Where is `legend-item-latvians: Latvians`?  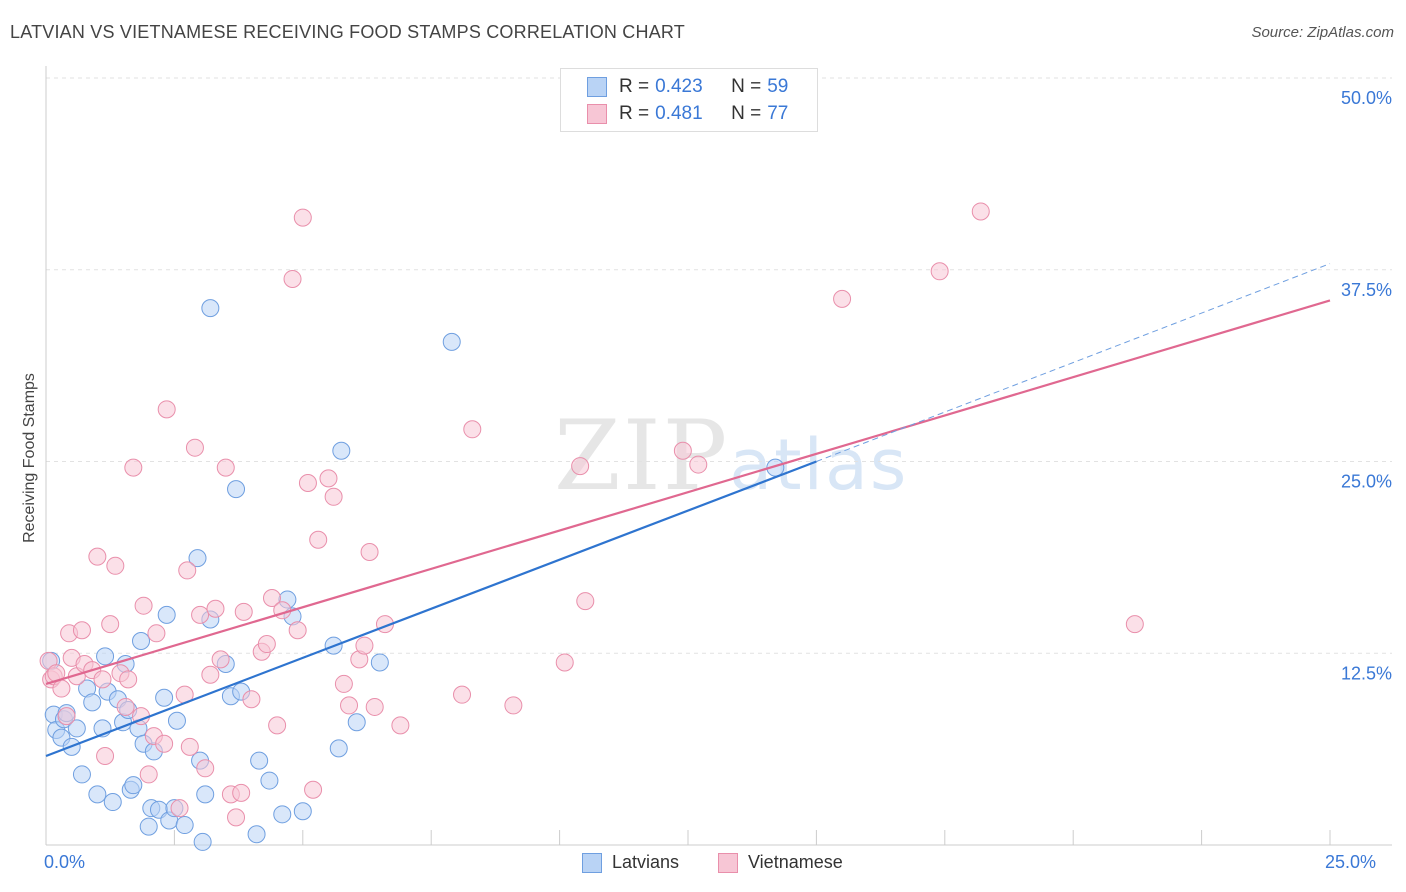 legend-item-latvians: Latvians is located at coordinates (630, 862).